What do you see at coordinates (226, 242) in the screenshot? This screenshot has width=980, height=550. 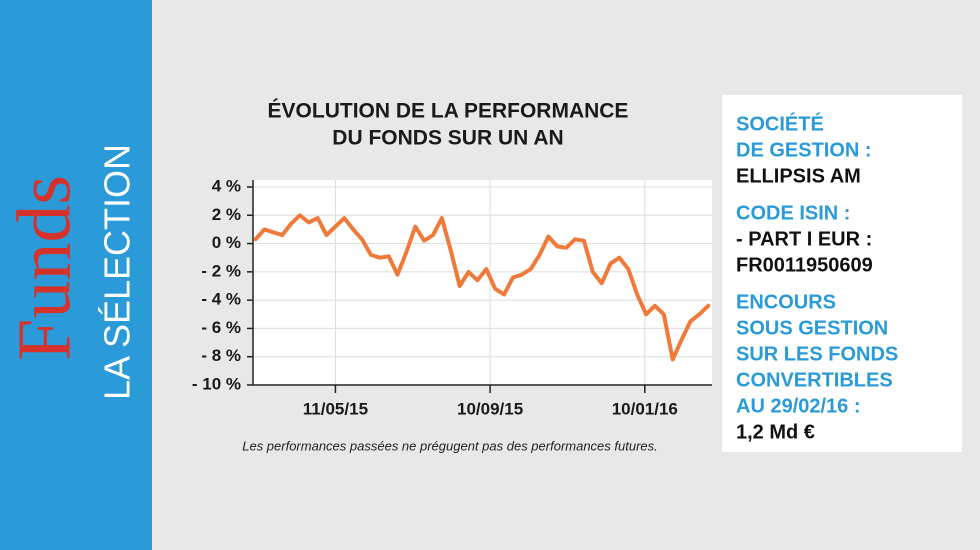 I see `y-tick-label: 0 %` at bounding box center [226, 242].